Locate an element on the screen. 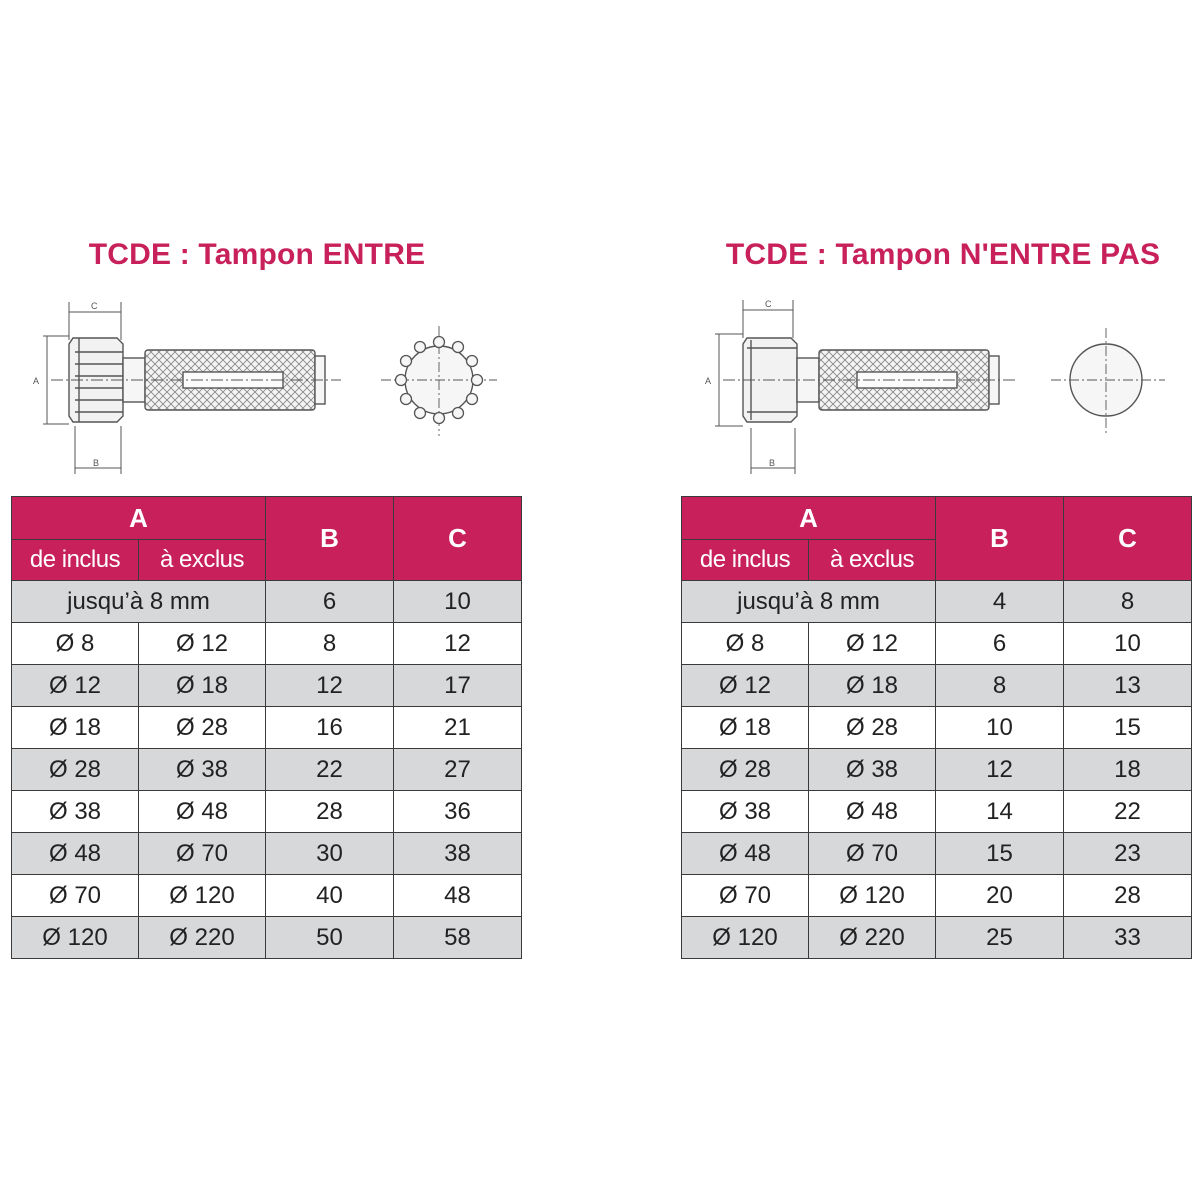  cell-c: 23 is located at coordinates (1127, 853).